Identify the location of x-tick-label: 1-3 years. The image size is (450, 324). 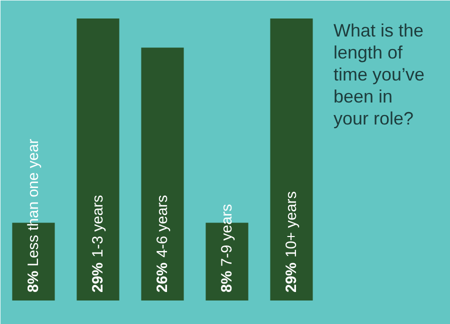
(98, 226).